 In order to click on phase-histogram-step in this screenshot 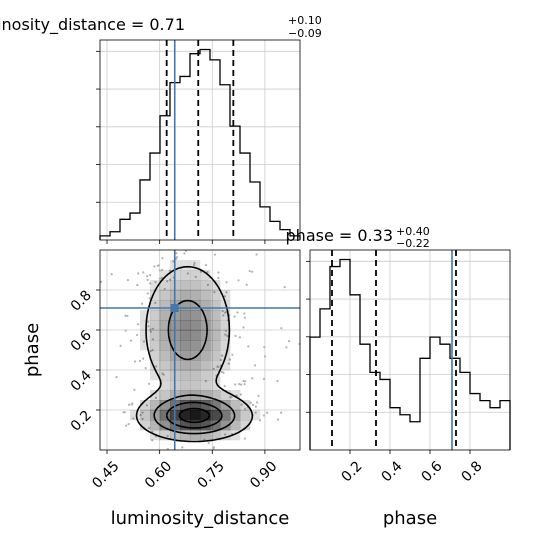, I will do `click(410, 354)`.